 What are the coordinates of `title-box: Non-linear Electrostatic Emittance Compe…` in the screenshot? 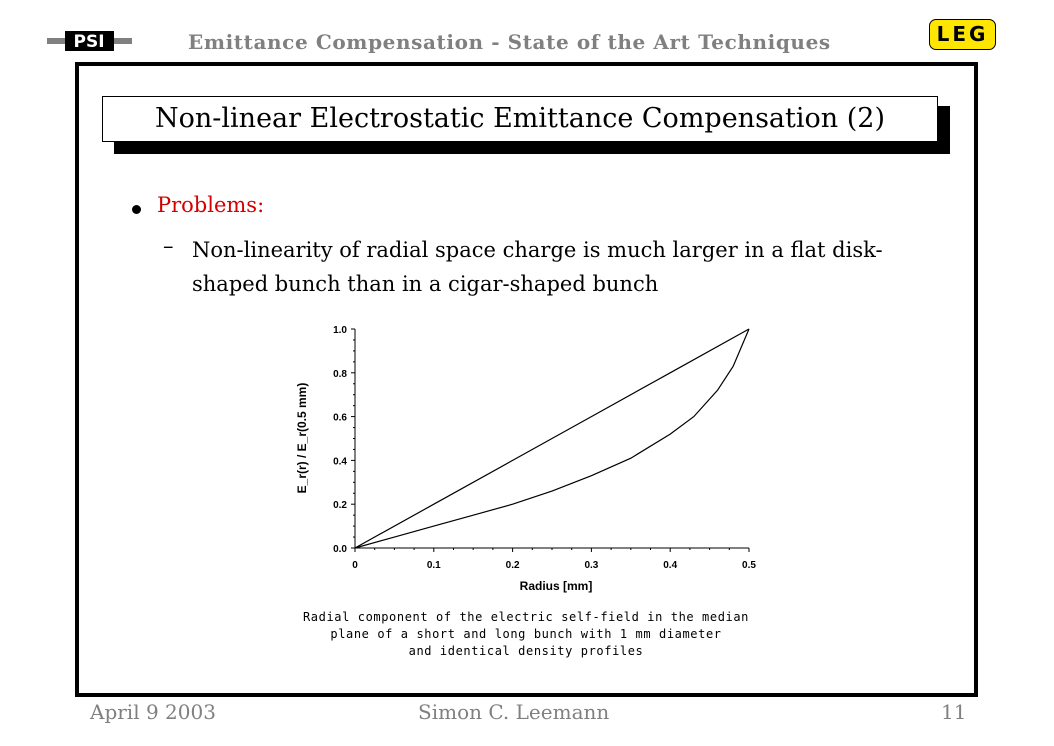 It's located at (520, 119).